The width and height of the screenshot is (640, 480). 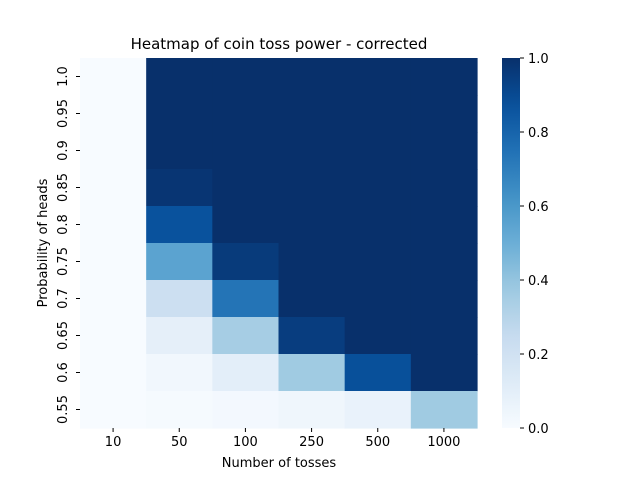 I want to click on chart-title: Heatmap of coin toss power - corrected, so click(x=279, y=44).